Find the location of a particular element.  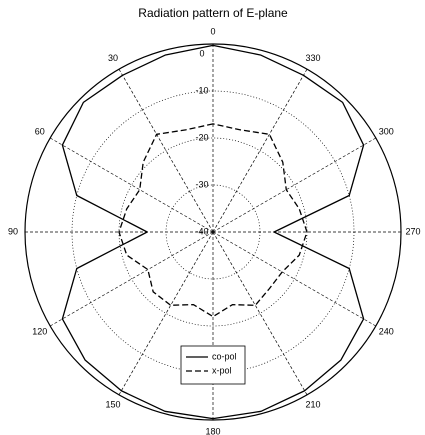

theta-tick-label: 270 is located at coordinates (412, 231).